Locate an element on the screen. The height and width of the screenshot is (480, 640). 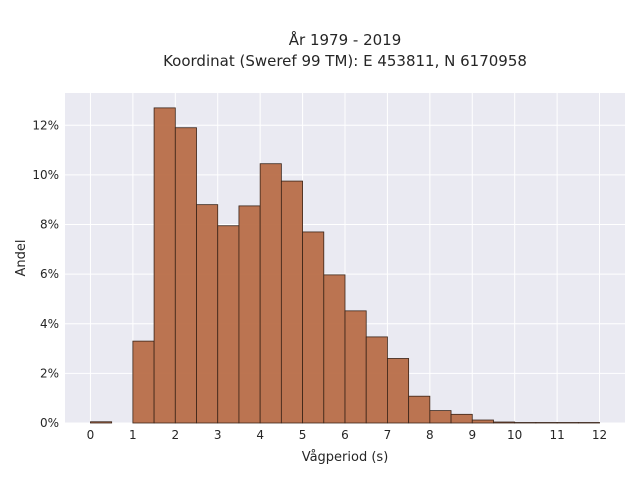
x-tick-label: 8 is located at coordinates (430, 435).